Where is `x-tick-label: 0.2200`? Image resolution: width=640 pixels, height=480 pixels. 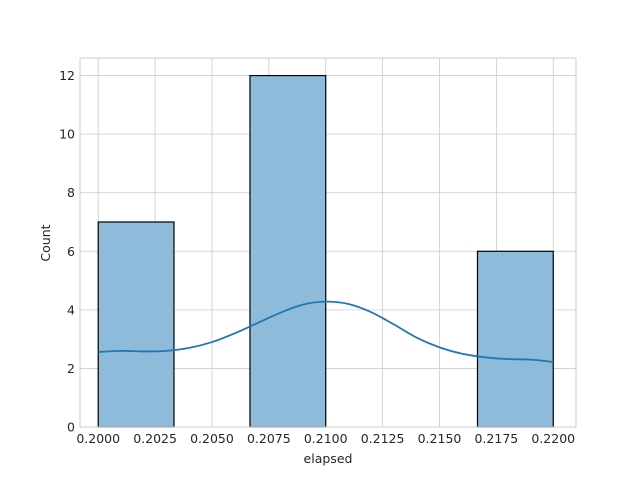 x-tick-label: 0.2200 is located at coordinates (553, 438).